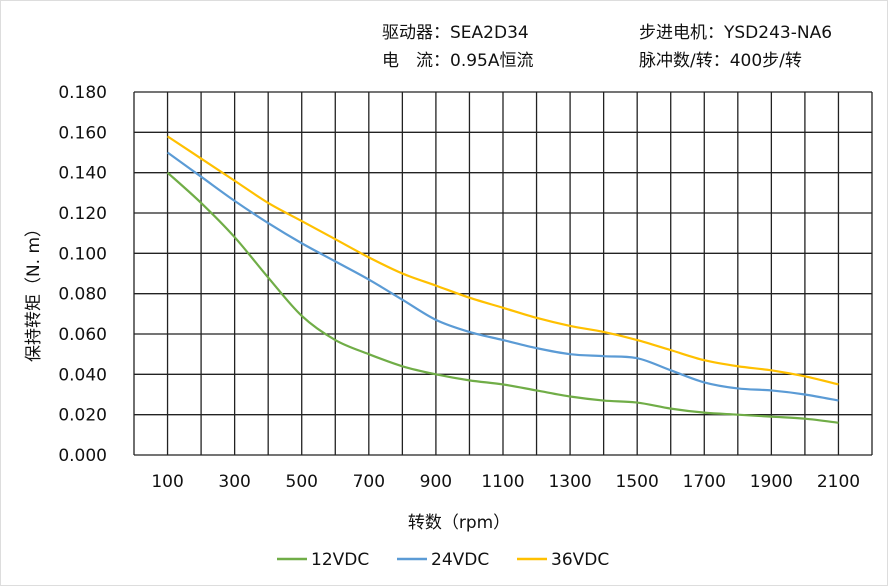 This screenshot has width=888, height=586. What do you see at coordinates (637, 482) in the screenshot?
I see `x-tick-label: 1500` at bounding box center [637, 482].